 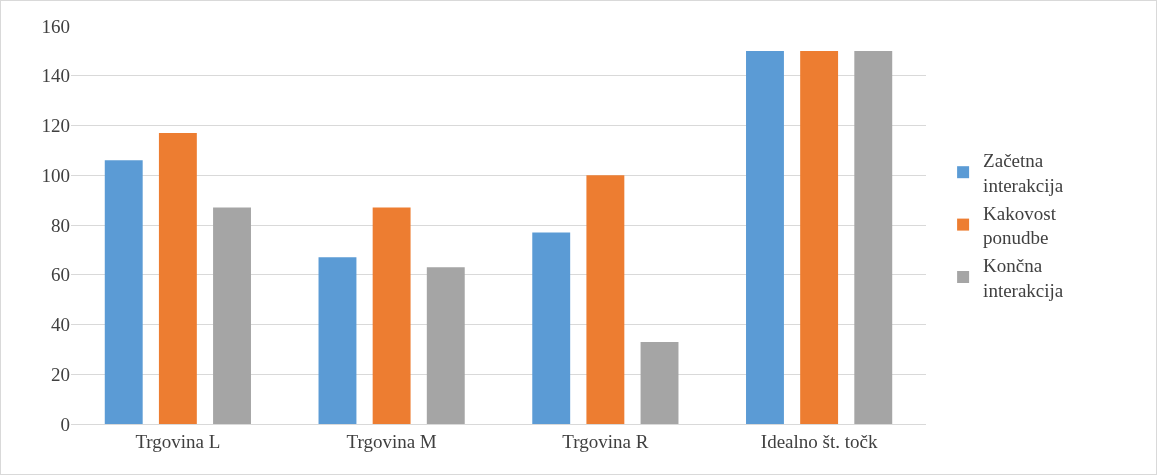 What do you see at coordinates (60, 325) in the screenshot?
I see `y-tick-label: 40` at bounding box center [60, 325].